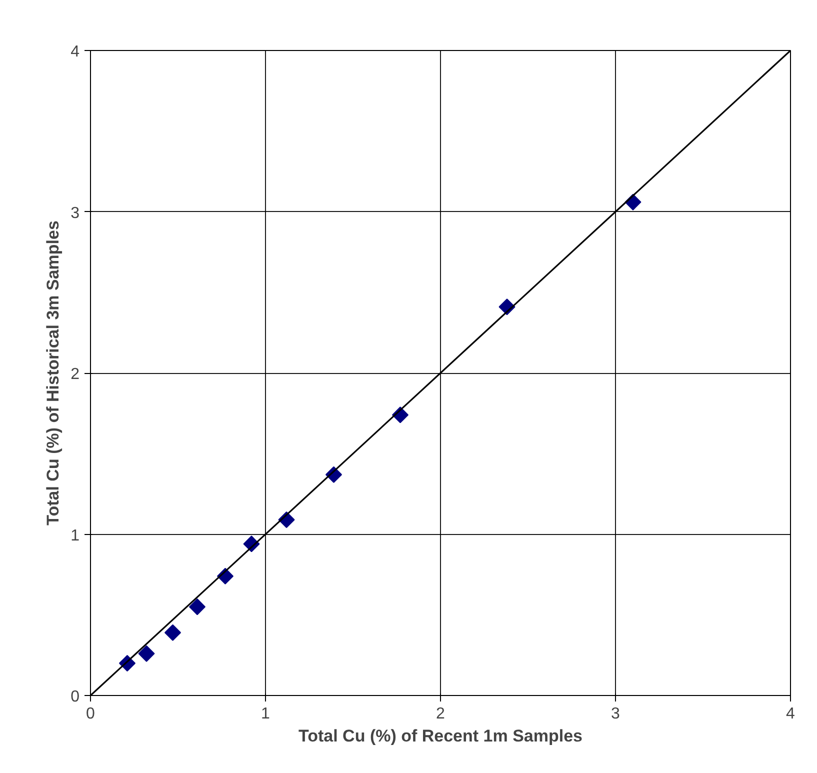 The image size is (817, 773). What do you see at coordinates (75, 697) in the screenshot?
I see `y-tick-label: 0` at bounding box center [75, 697].